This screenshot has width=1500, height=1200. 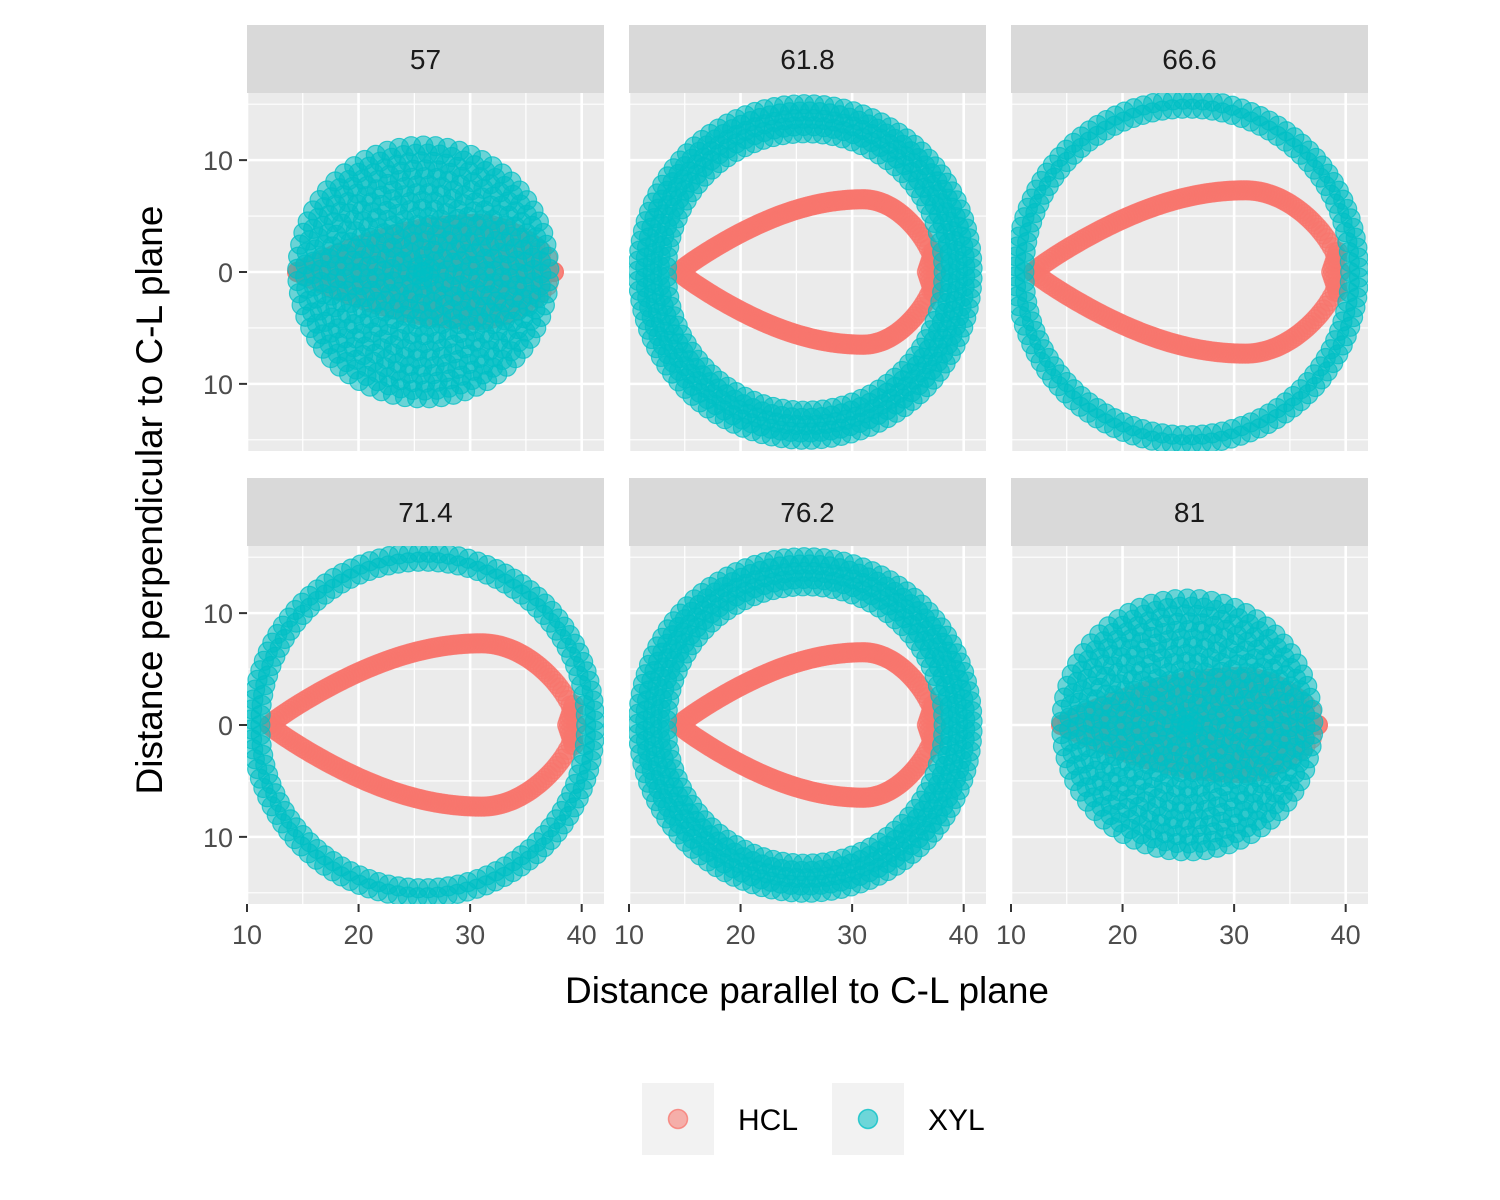 I want to click on facet-strip-label: 81, so click(x=1189, y=512).